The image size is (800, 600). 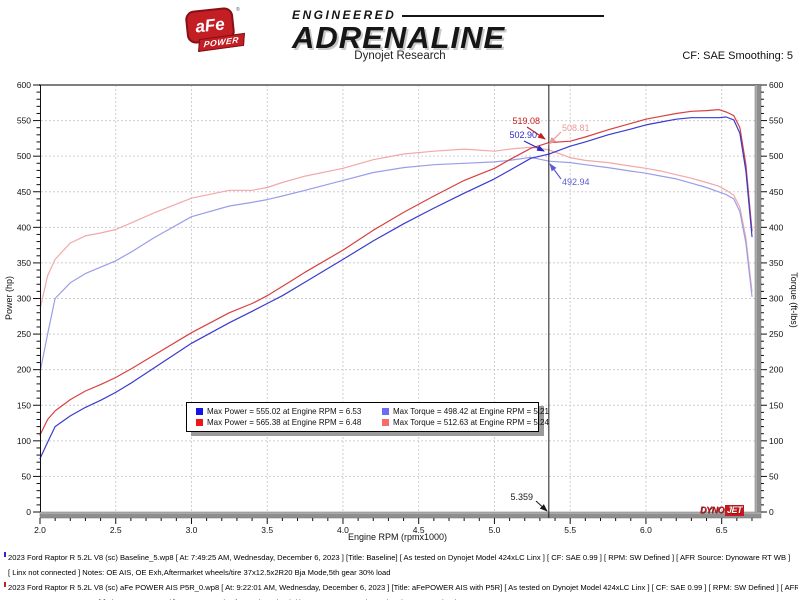 I want to click on y-tick-label: 450, so click(x=24, y=192).